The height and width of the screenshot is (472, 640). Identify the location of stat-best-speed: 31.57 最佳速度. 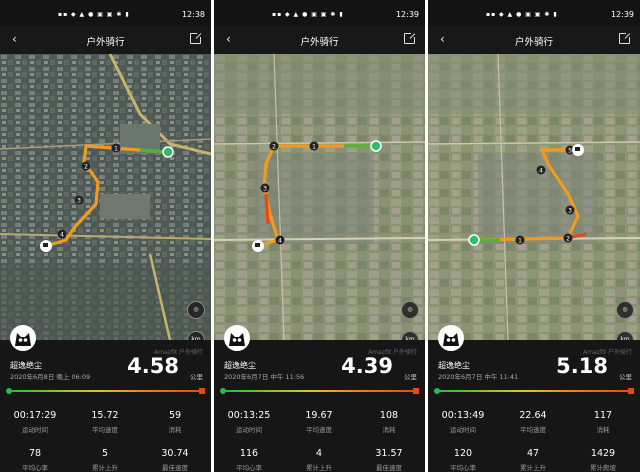
(389, 460).